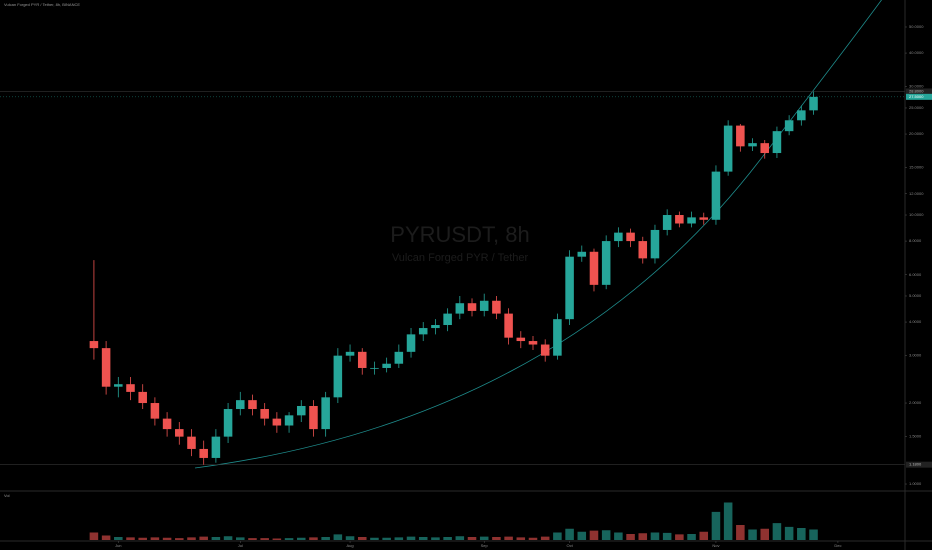 This screenshot has width=932, height=550. Describe the element at coordinates (349, 545) in the screenshot. I see `x-tick-label: Aug` at that location.